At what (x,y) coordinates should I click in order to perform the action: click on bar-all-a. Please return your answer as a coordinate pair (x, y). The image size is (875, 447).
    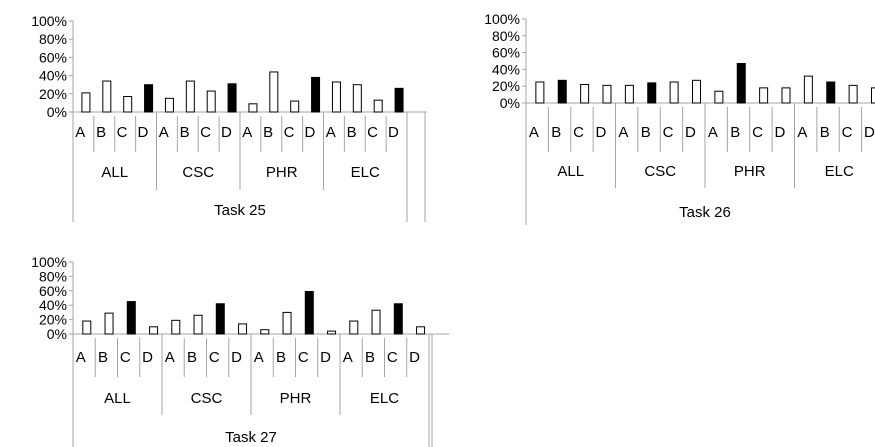
    Looking at the image, I should click on (87, 327).